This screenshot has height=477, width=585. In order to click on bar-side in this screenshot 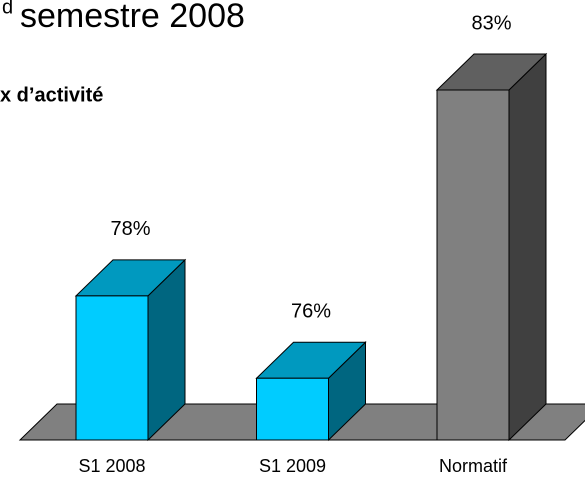, I will do `click(527, 247)`.